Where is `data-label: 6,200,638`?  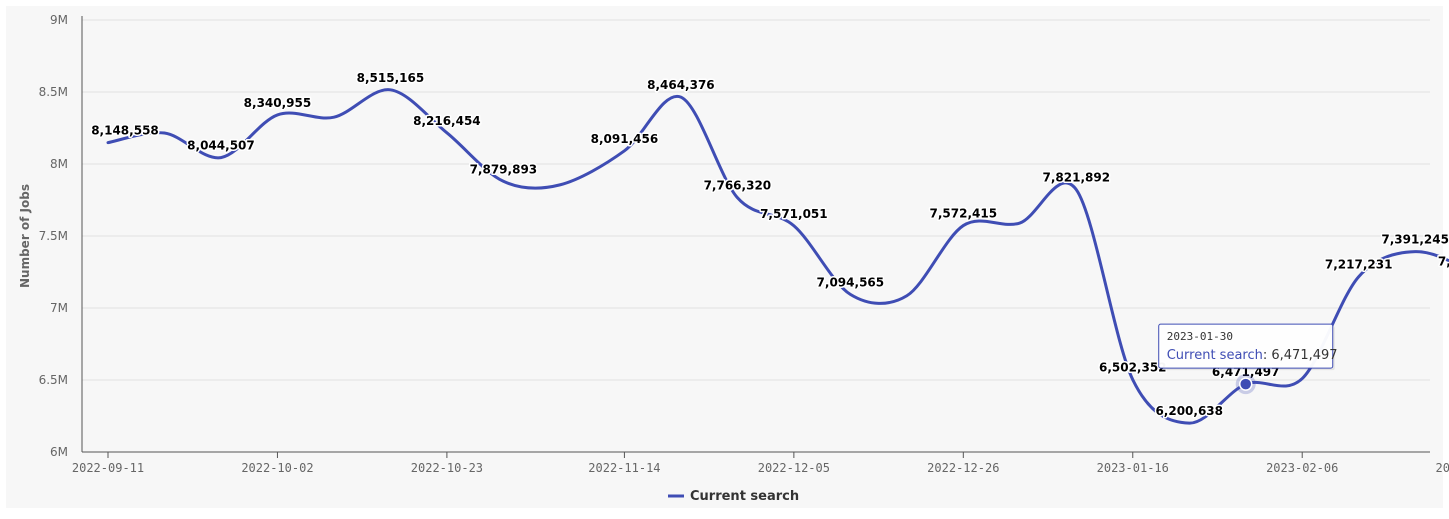 data-label: 6,200,638 is located at coordinates (1189, 411).